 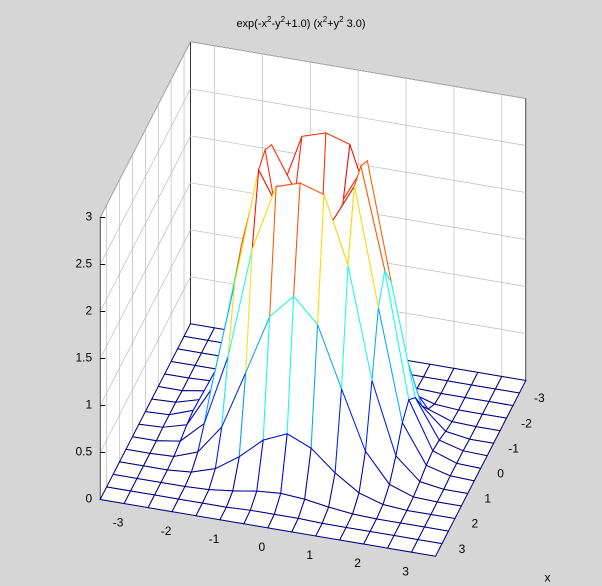 What do you see at coordinates (166, 531) in the screenshot?
I see `y-tick-label: -2` at bounding box center [166, 531].